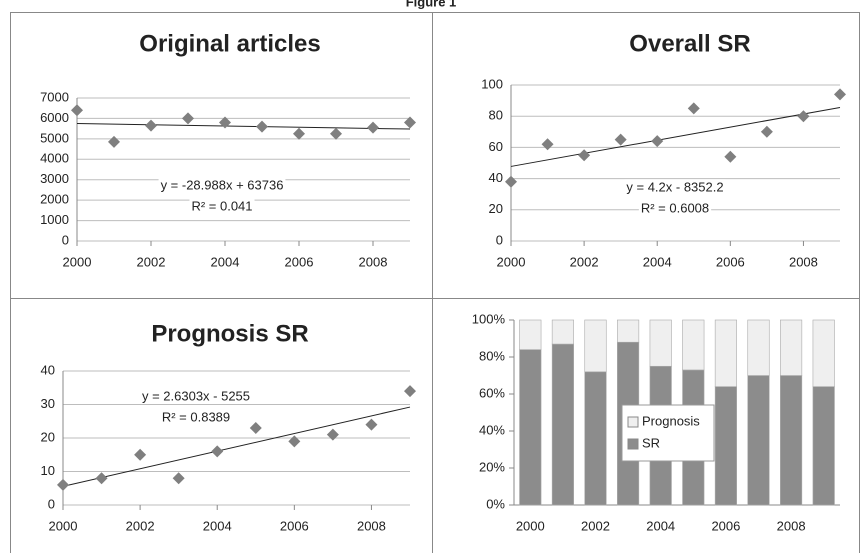  I want to click on trend-equation: R² = 0.6008, so click(675, 207).